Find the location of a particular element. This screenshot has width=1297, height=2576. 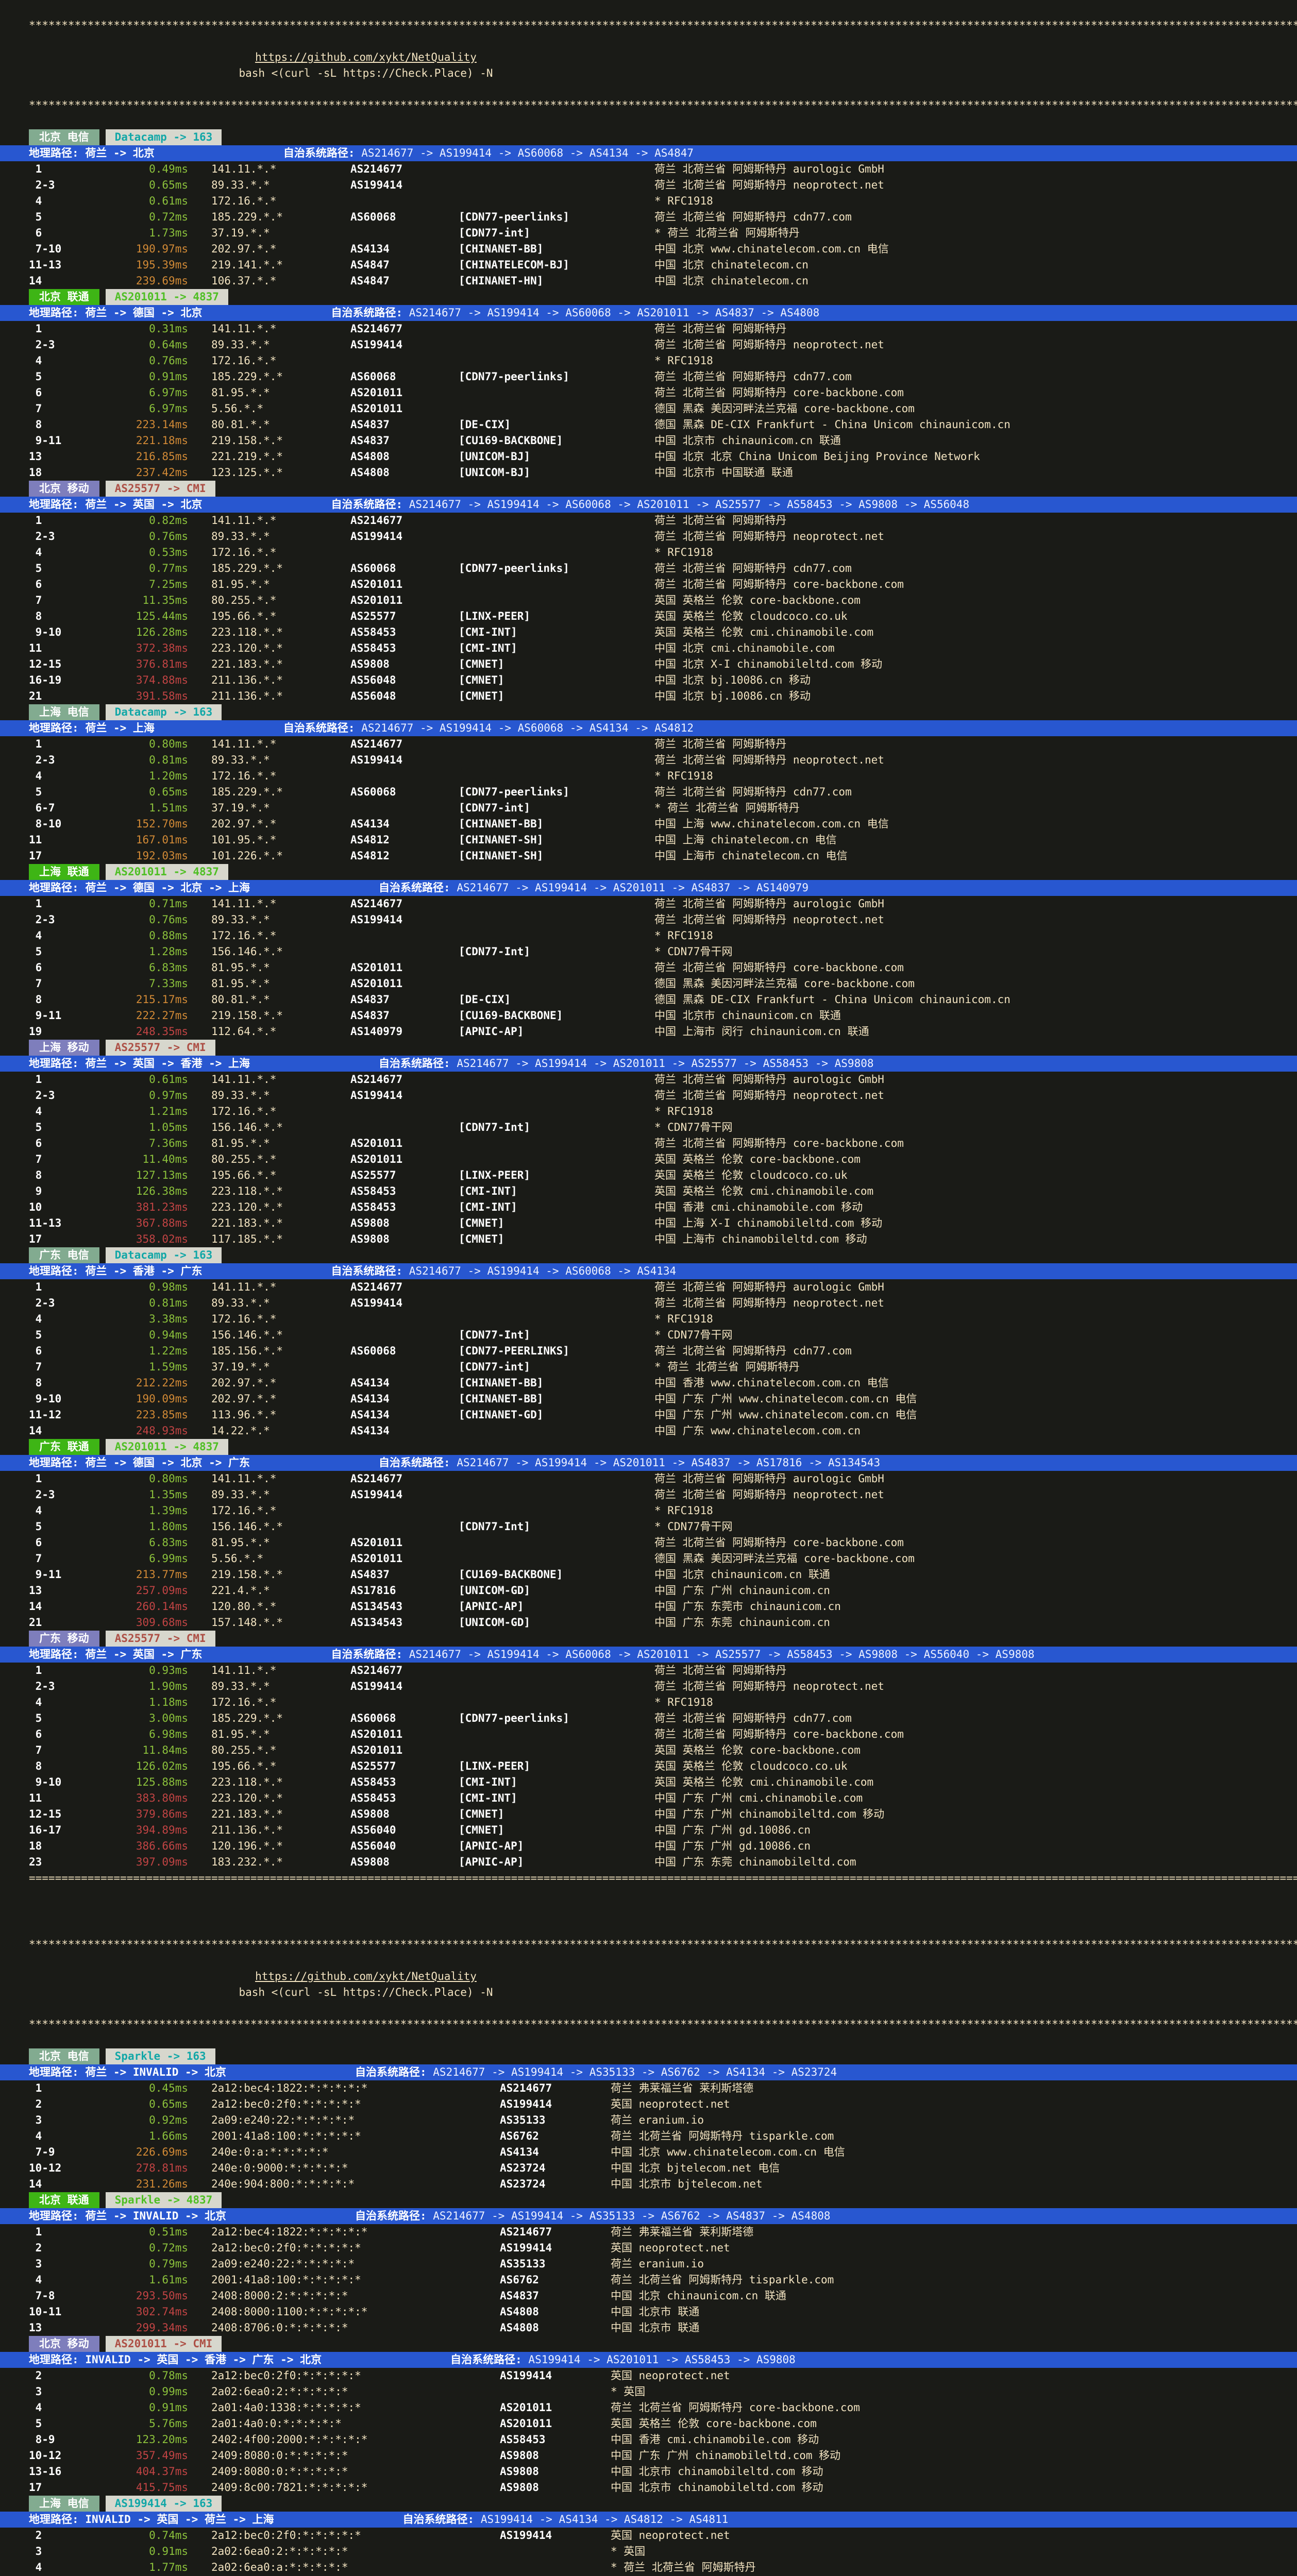

location-cell: 中国 上海 chinatelecom.cn 电信 is located at coordinates (745, 840).